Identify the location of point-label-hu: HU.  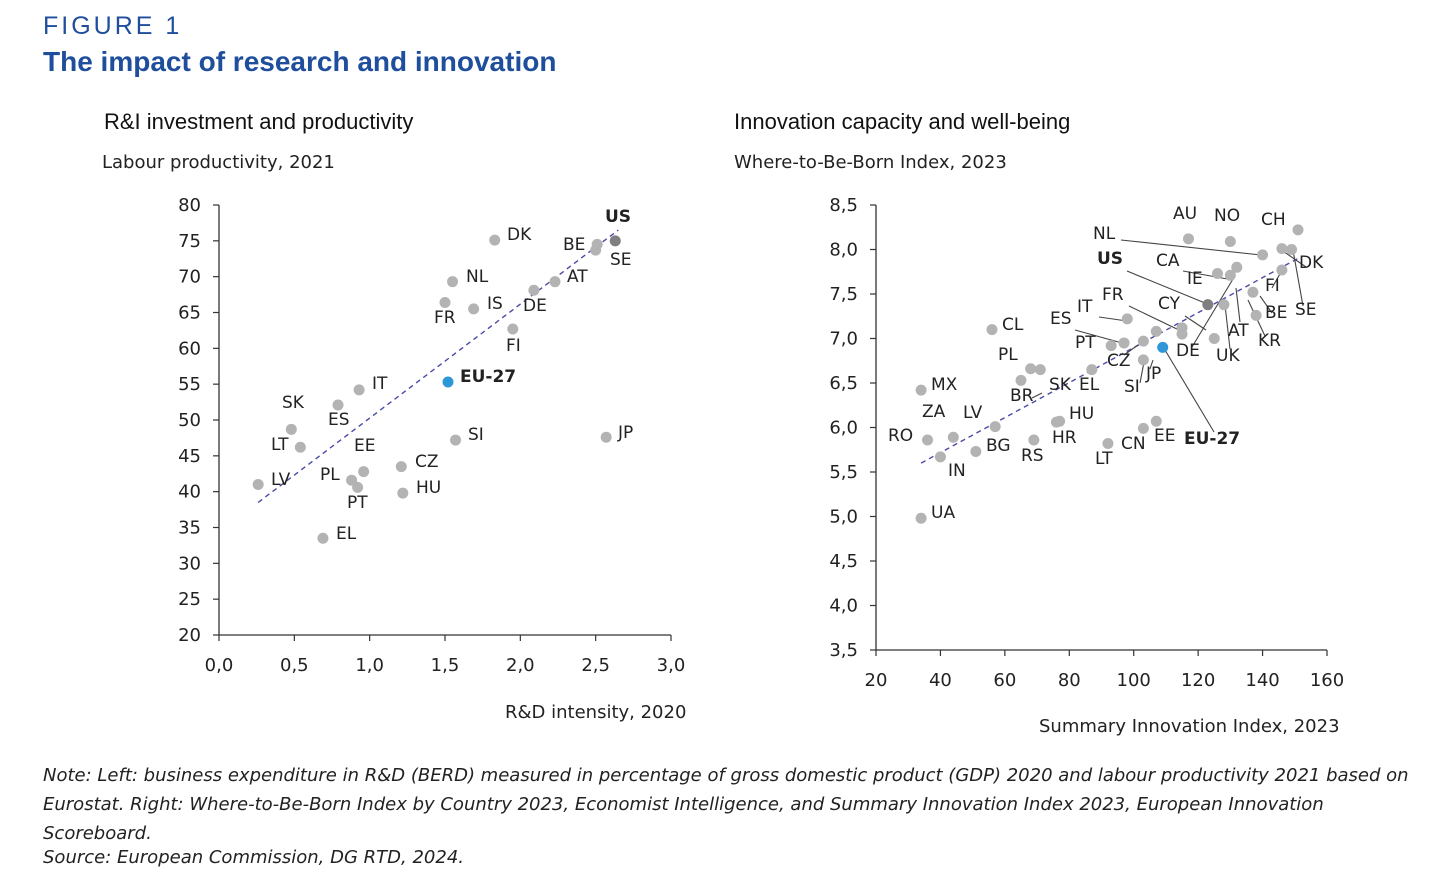
(1081, 414).